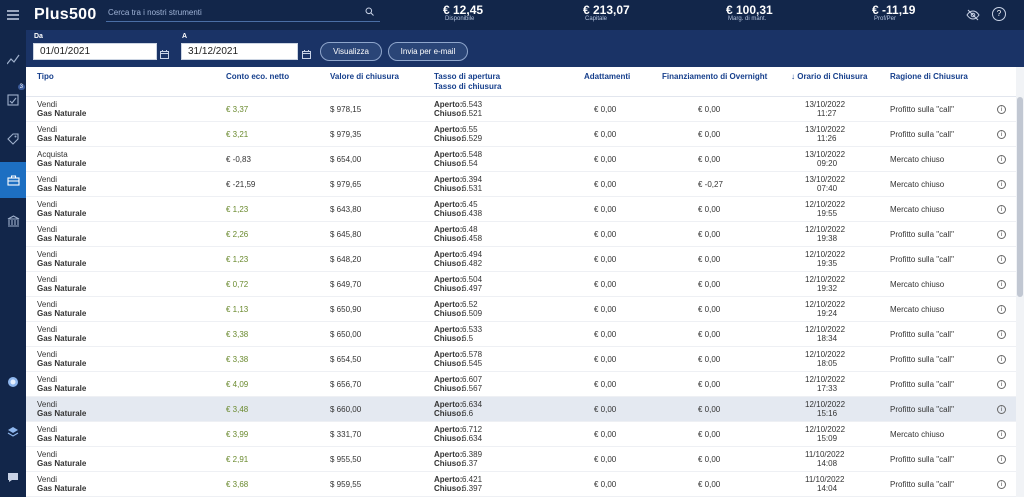  What do you see at coordinates (428, 51) in the screenshot?
I see `email-button: Invia per e-mail` at bounding box center [428, 51].